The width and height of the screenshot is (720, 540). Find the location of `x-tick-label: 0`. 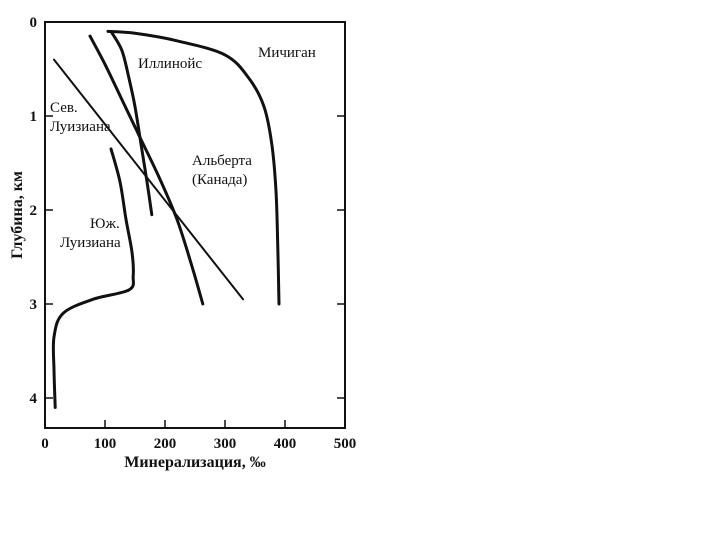

x-tick-label: 0 is located at coordinates (45, 444).